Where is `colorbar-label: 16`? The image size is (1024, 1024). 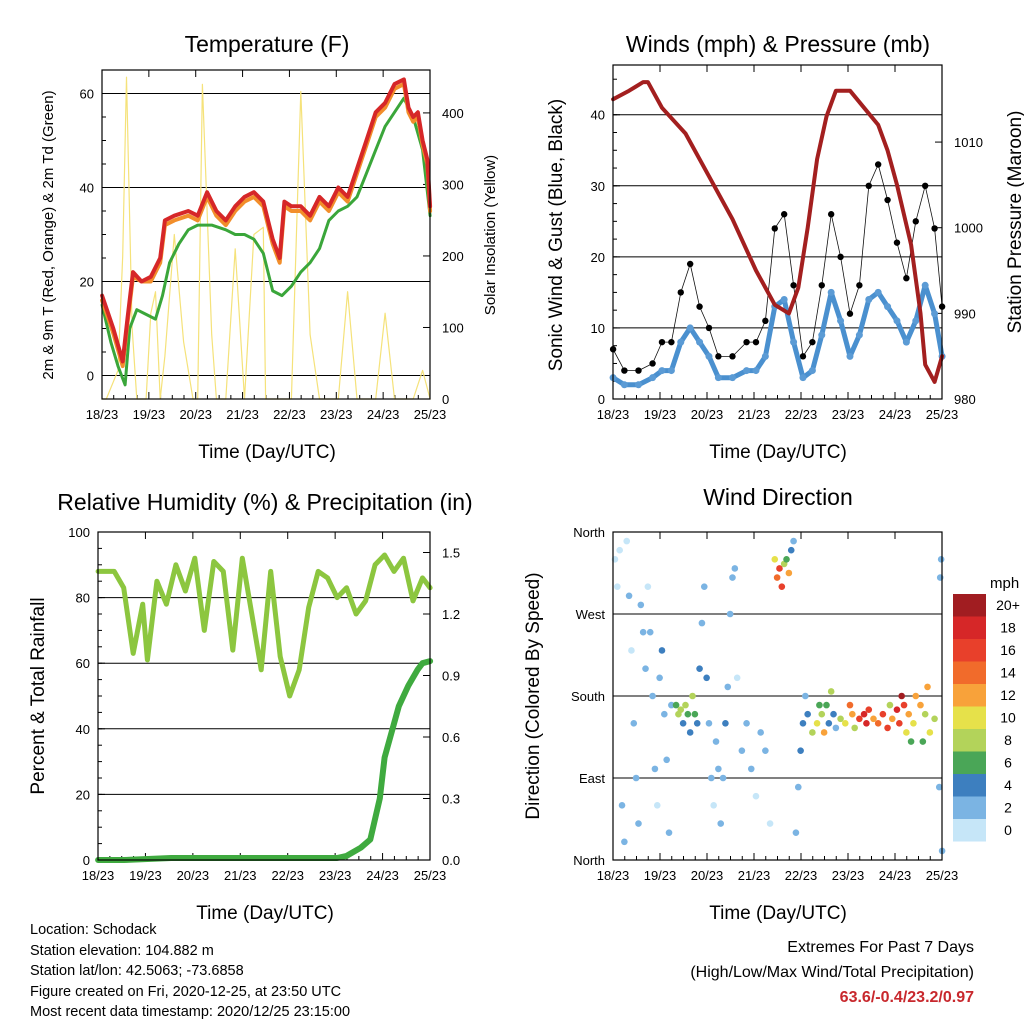
colorbar-label: 16 is located at coordinates (1008, 650).